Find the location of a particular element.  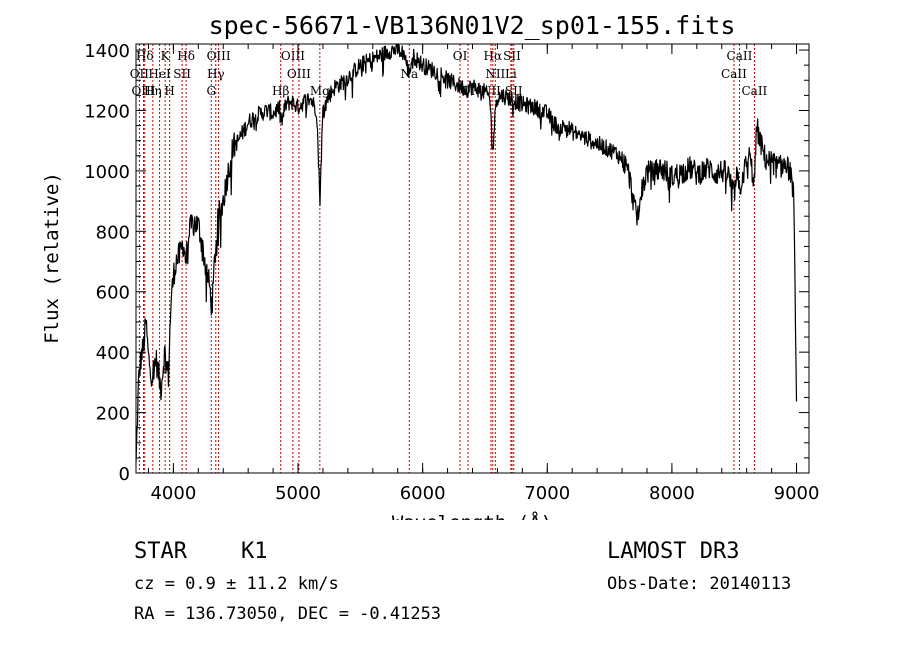

y-tick-label: 0 is located at coordinates (124, 474).